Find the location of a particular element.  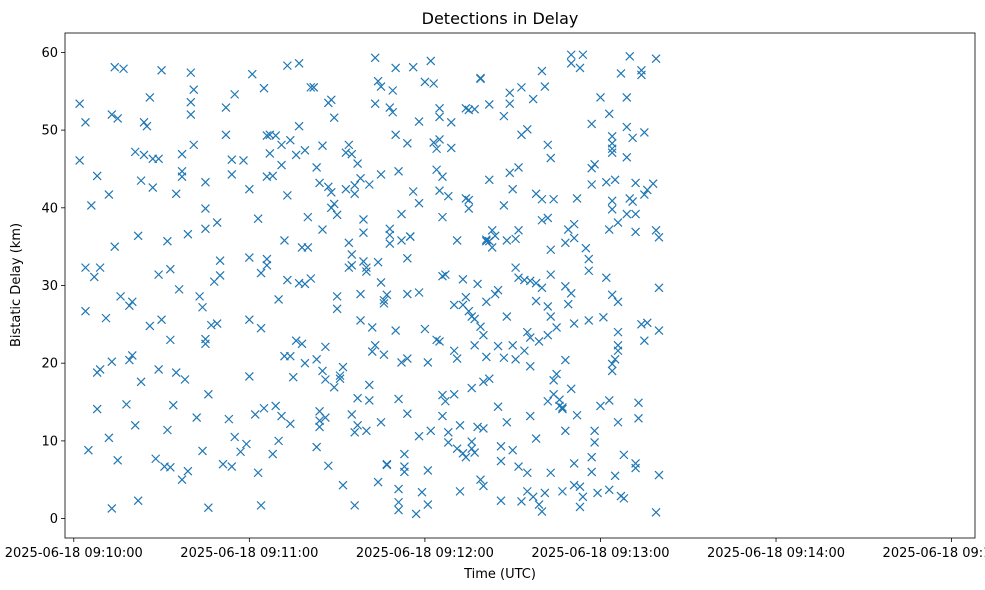

y-tick-label: 10 is located at coordinates (49, 441).